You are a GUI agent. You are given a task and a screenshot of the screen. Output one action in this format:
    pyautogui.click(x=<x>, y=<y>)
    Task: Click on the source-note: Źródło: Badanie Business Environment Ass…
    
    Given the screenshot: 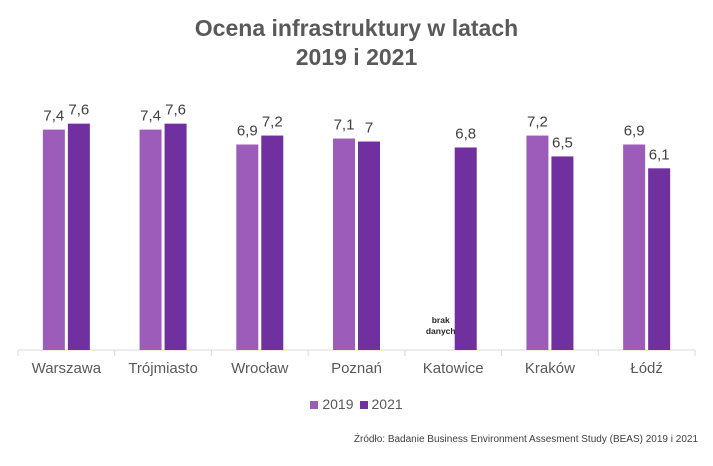 What is the action you would take?
    pyautogui.click(x=525, y=439)
    